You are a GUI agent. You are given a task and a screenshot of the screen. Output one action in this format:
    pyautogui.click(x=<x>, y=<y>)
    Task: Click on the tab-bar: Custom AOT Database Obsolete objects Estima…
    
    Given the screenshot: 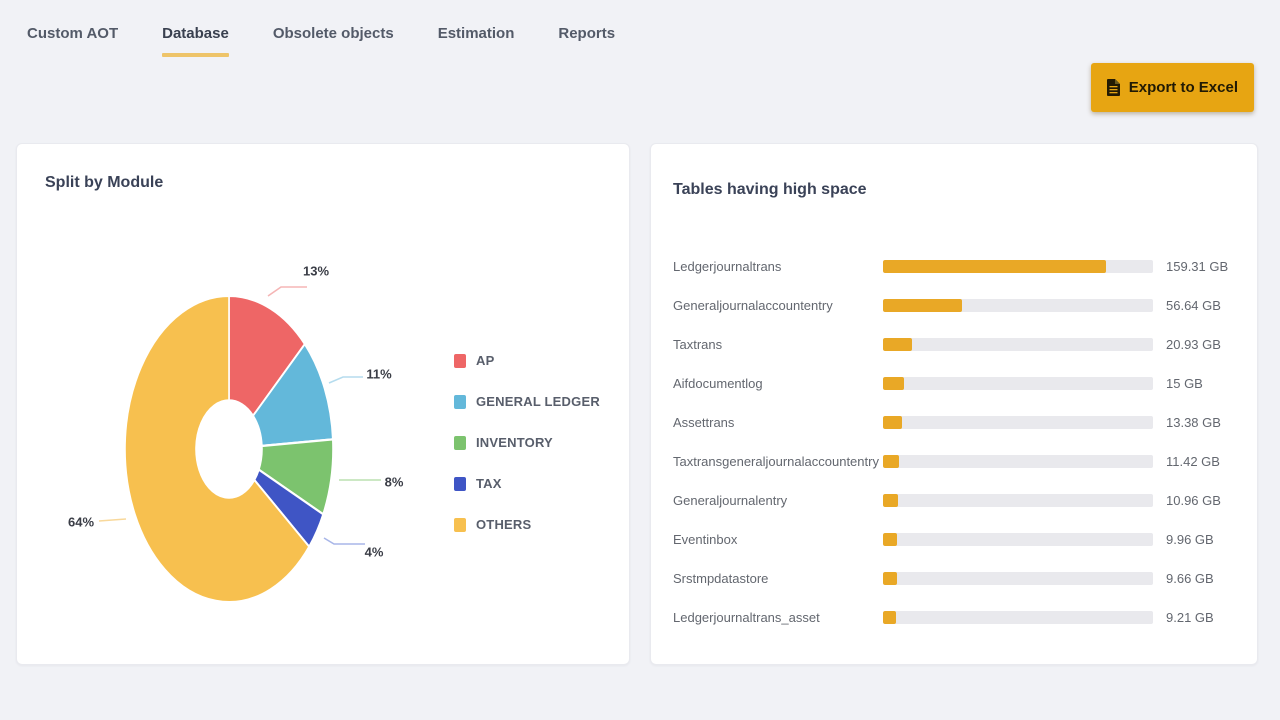 What is the action you would take?
    pyautogui.click(x=640, y=33)
    